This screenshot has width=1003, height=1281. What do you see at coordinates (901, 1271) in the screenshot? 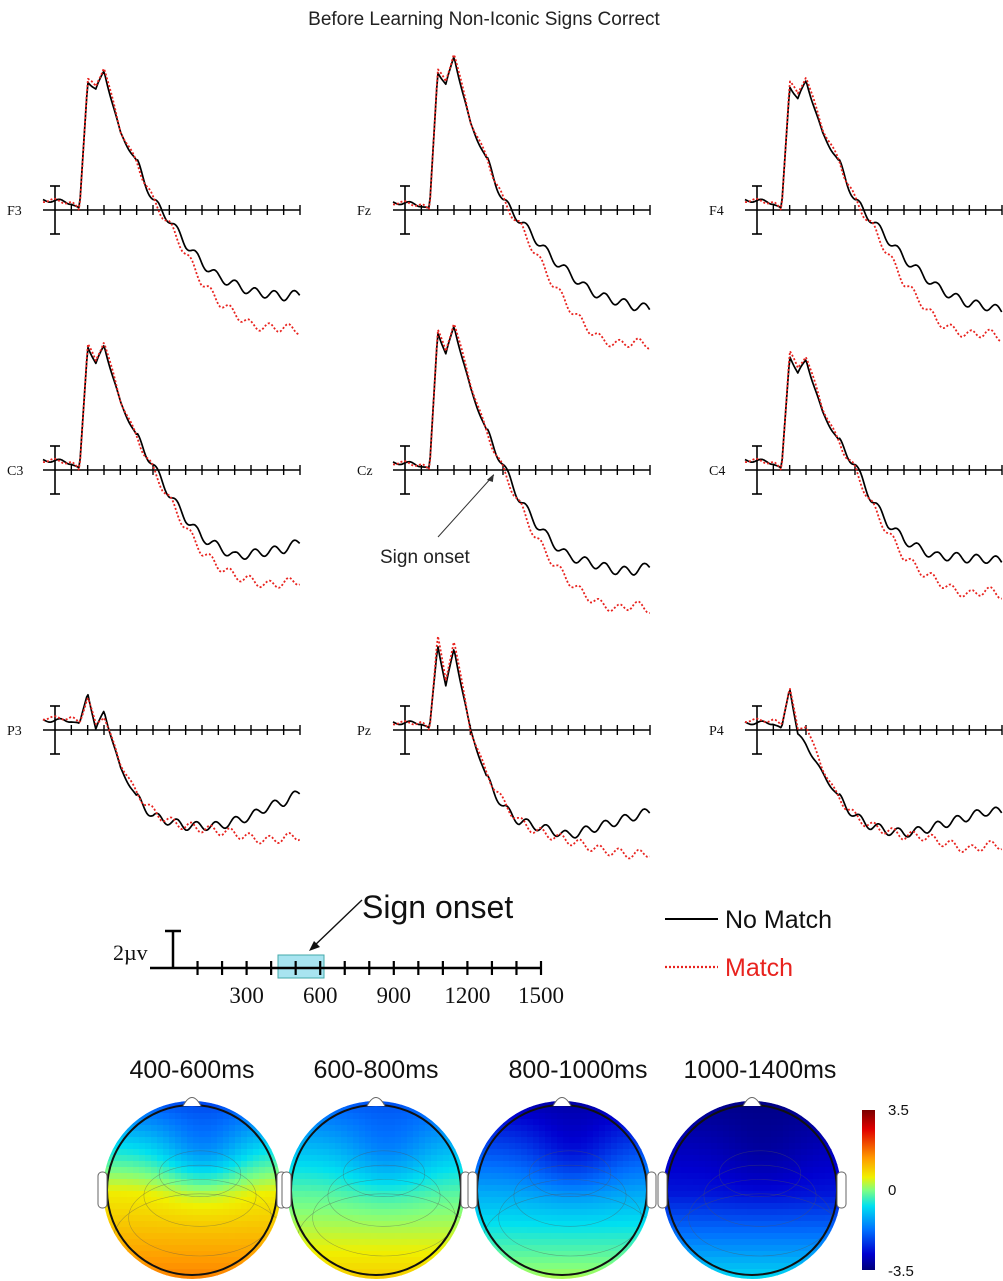
I see `colorbar-min-label: -3.5` at bounding box center [901, 1271].